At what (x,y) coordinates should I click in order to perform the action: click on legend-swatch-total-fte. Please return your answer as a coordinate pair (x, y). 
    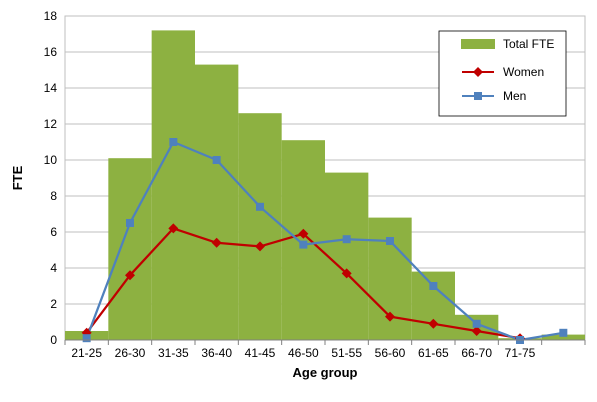
    Looking at the image, I should click on (478, 44).